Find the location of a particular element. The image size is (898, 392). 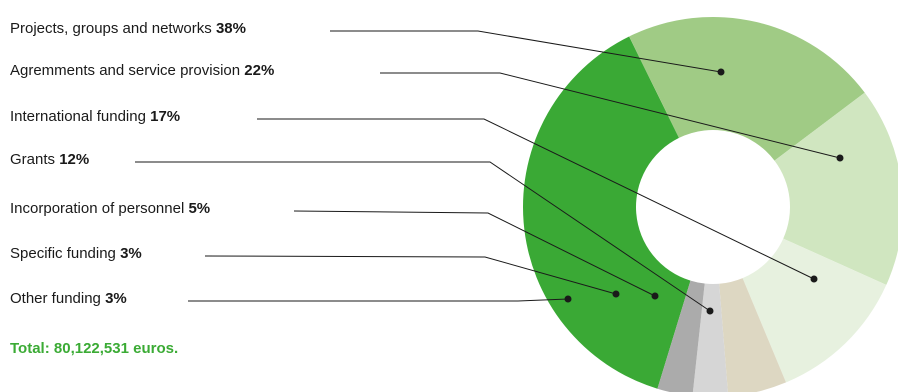

percent-value: 22% is located at coordinates (259, 70).